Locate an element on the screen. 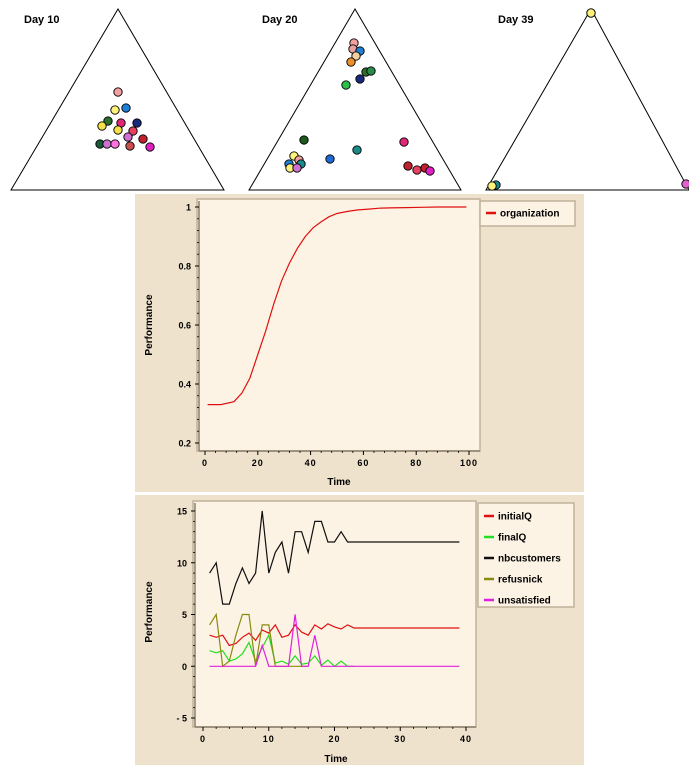 The width and height of the screenshot is (689, 769). series-line-refusnick is located at coordinates (259, 640).